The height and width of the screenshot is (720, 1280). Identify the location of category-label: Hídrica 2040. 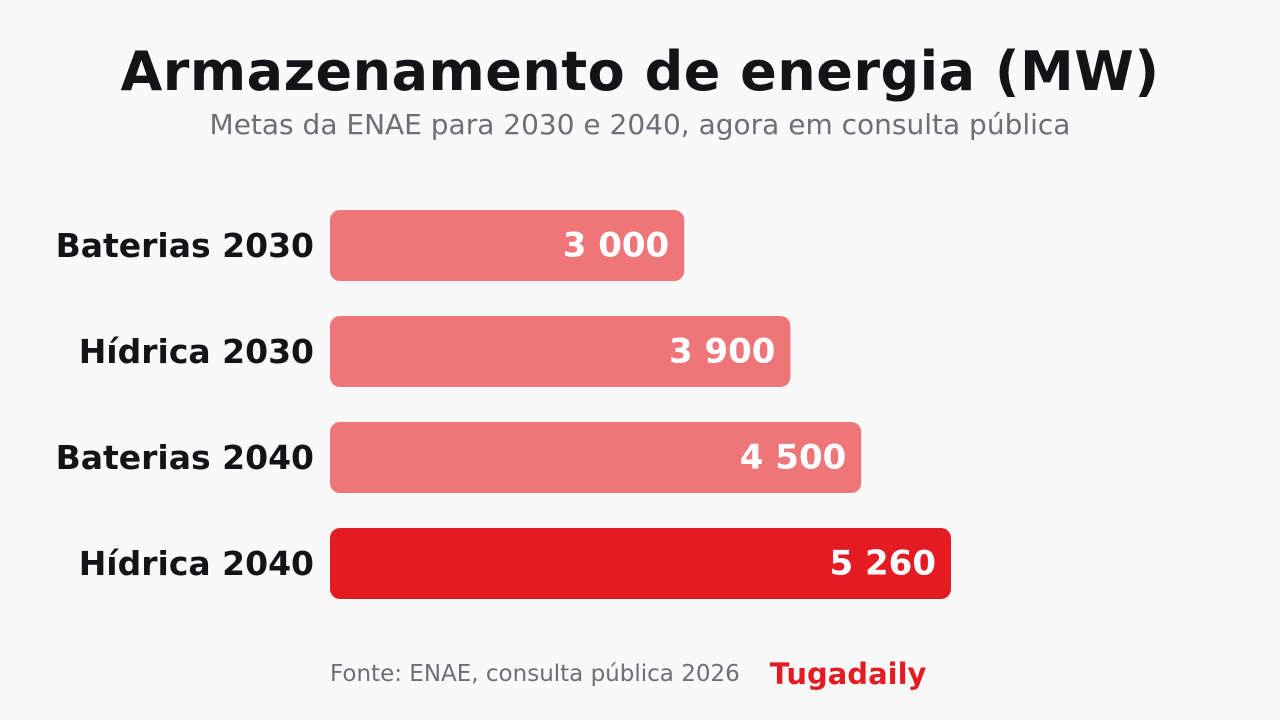
(196, 563).